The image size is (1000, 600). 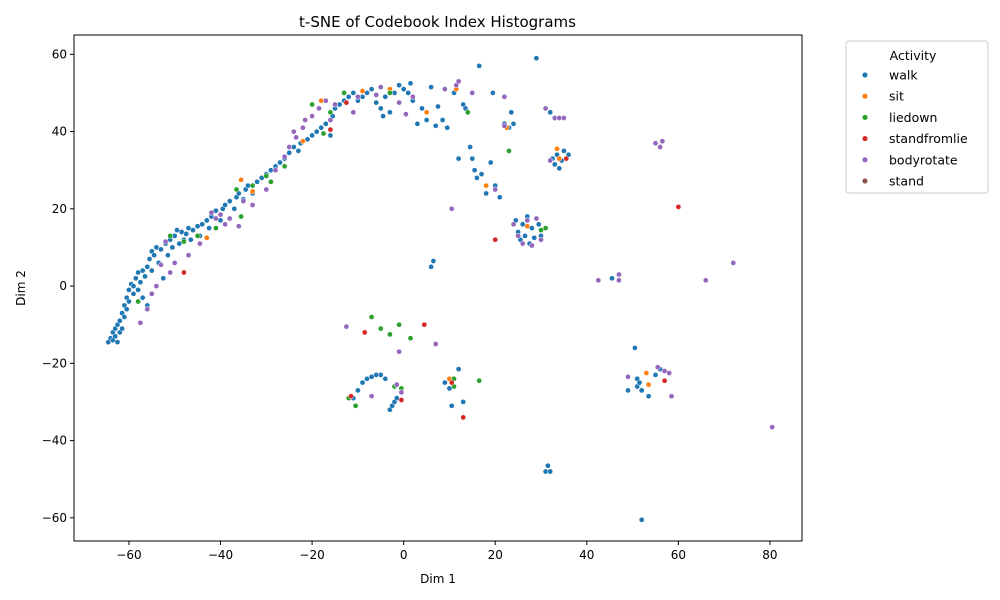 What do you see at coordinates (896, 96) in the screenshot?
I see `legend-label: sit` at bounding box center [896, 96].